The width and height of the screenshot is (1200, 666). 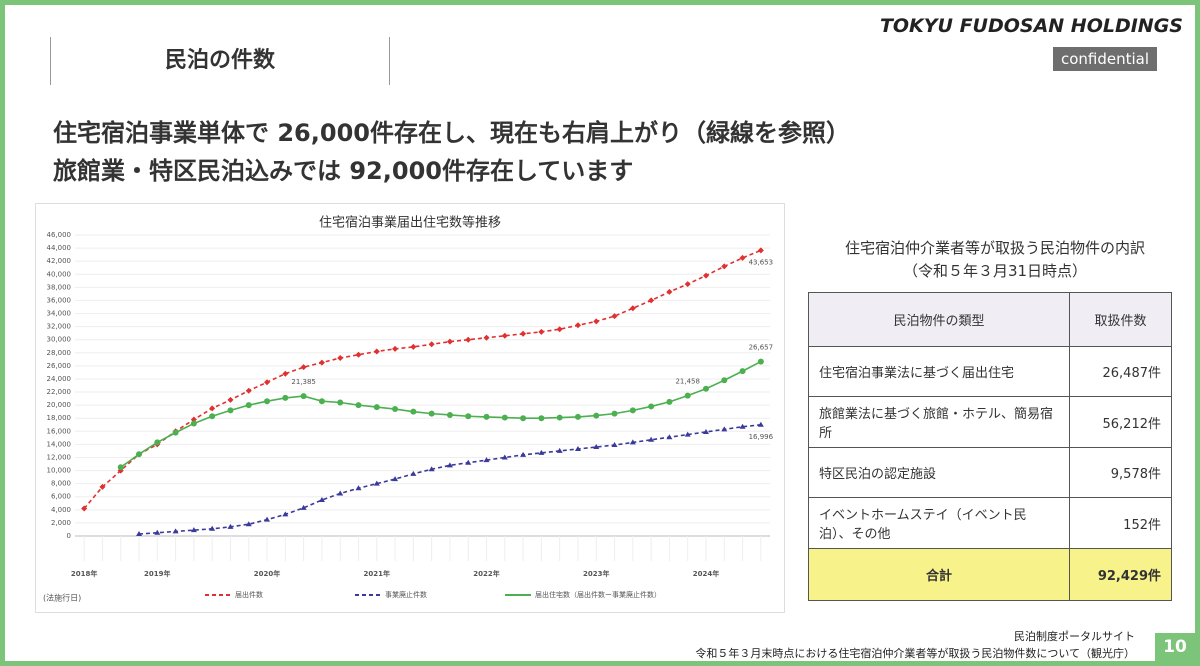 I want to click on total-label: 合計, so click(x=939, y=574).